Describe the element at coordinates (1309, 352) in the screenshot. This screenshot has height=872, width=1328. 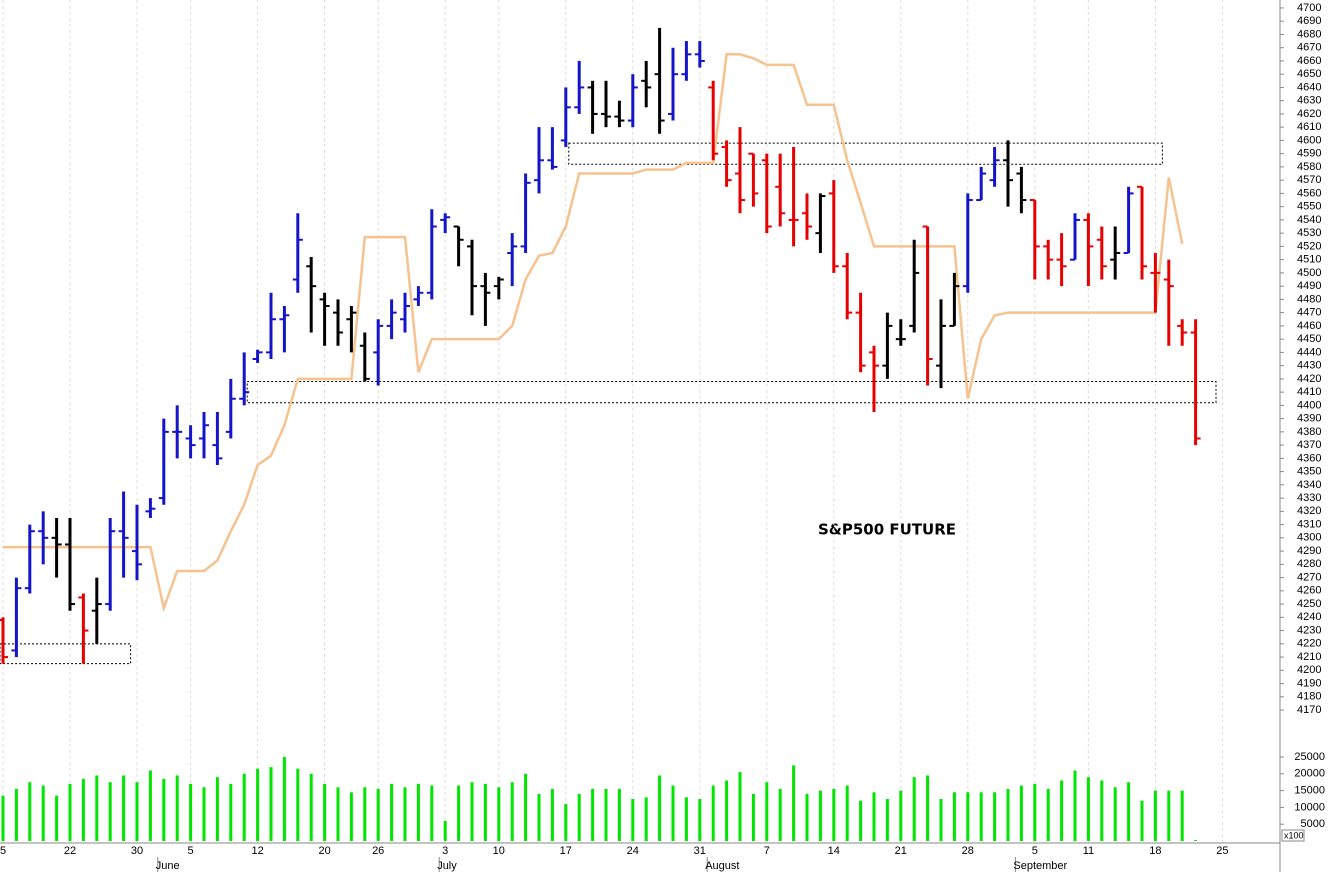
I see `y-tick-label: 4440` at that location.